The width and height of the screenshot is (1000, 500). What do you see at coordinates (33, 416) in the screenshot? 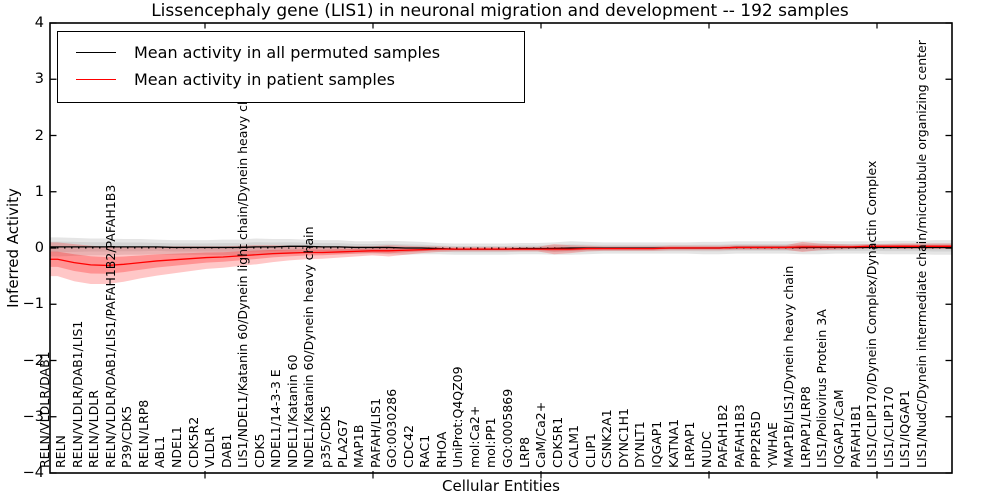
I see `y-tick-label: −3` at bounding box center [33, 416].